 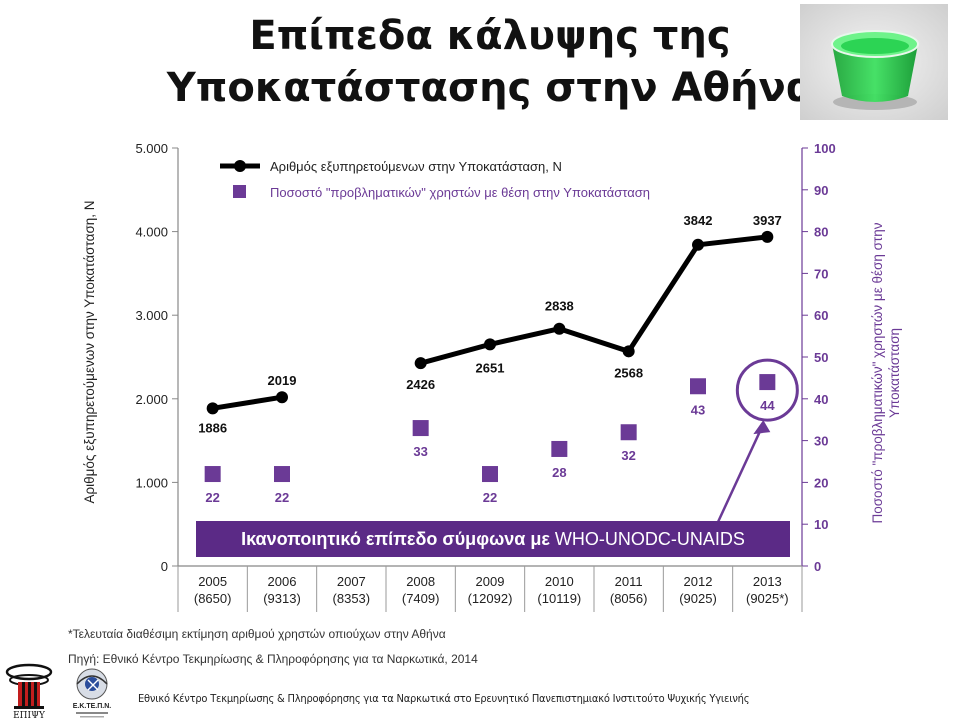 What do you see at coordinates (29, 691) in the screenshot?
I see `epipsy-logo: ΕΠΙΨΥ` at bounding box center [29, 691].